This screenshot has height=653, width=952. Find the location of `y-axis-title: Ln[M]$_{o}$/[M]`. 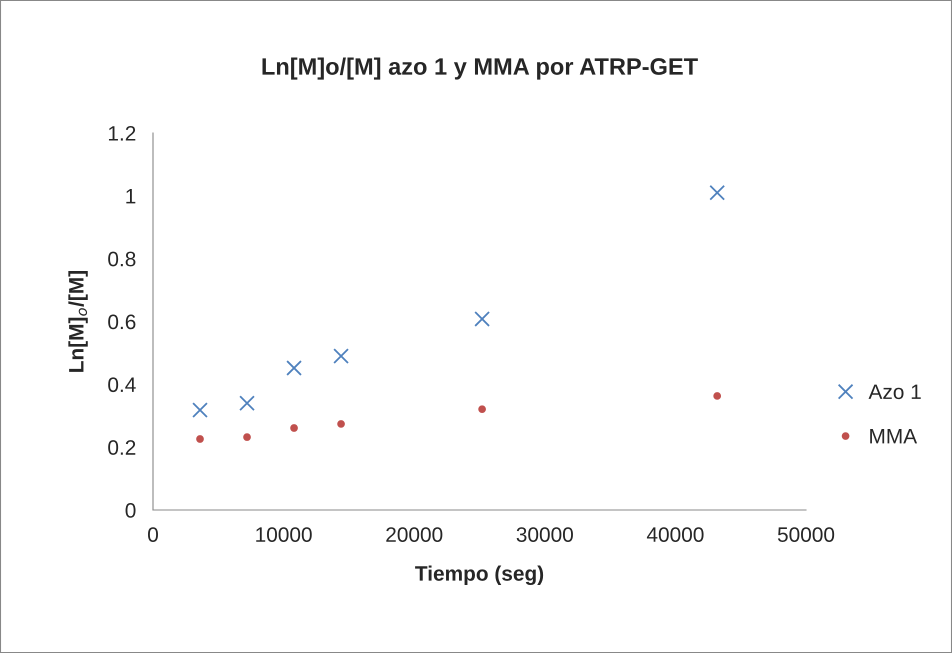

y-axis-title: Ln[M]$_{o}$/[M] is located at coordinates (78, 321).